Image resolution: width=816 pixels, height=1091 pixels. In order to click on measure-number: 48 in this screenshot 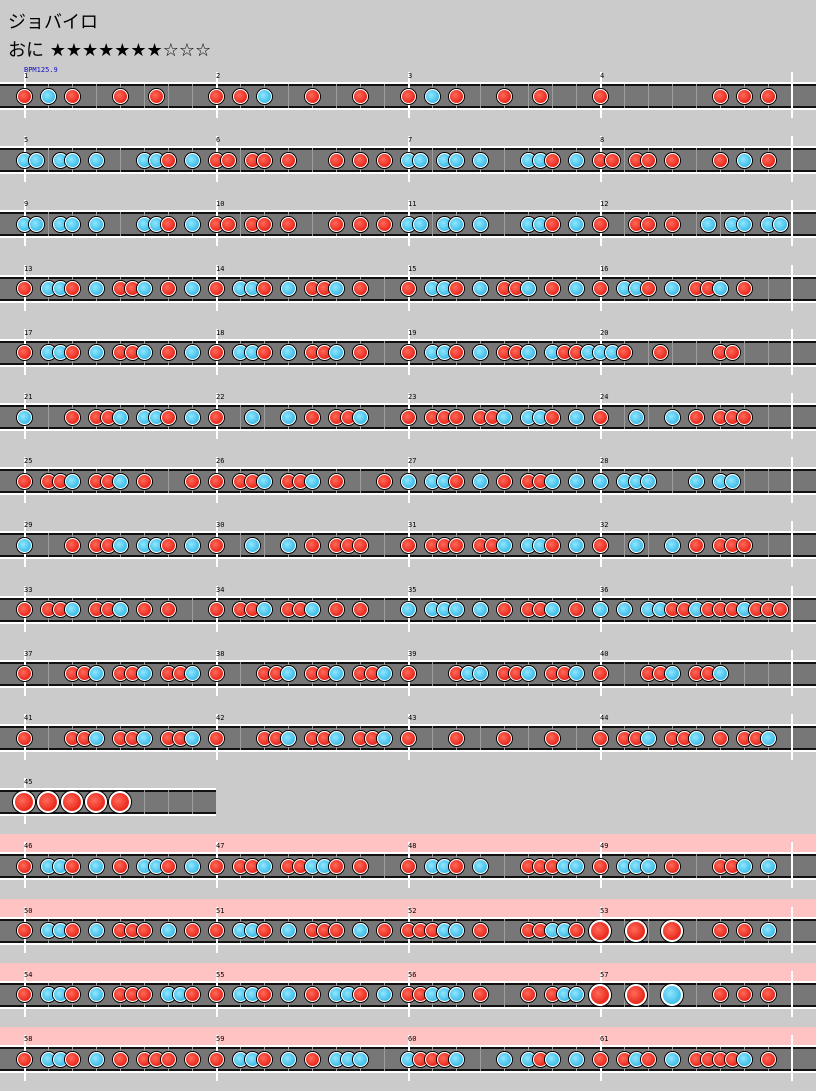, I will do `click(412, 846)`.